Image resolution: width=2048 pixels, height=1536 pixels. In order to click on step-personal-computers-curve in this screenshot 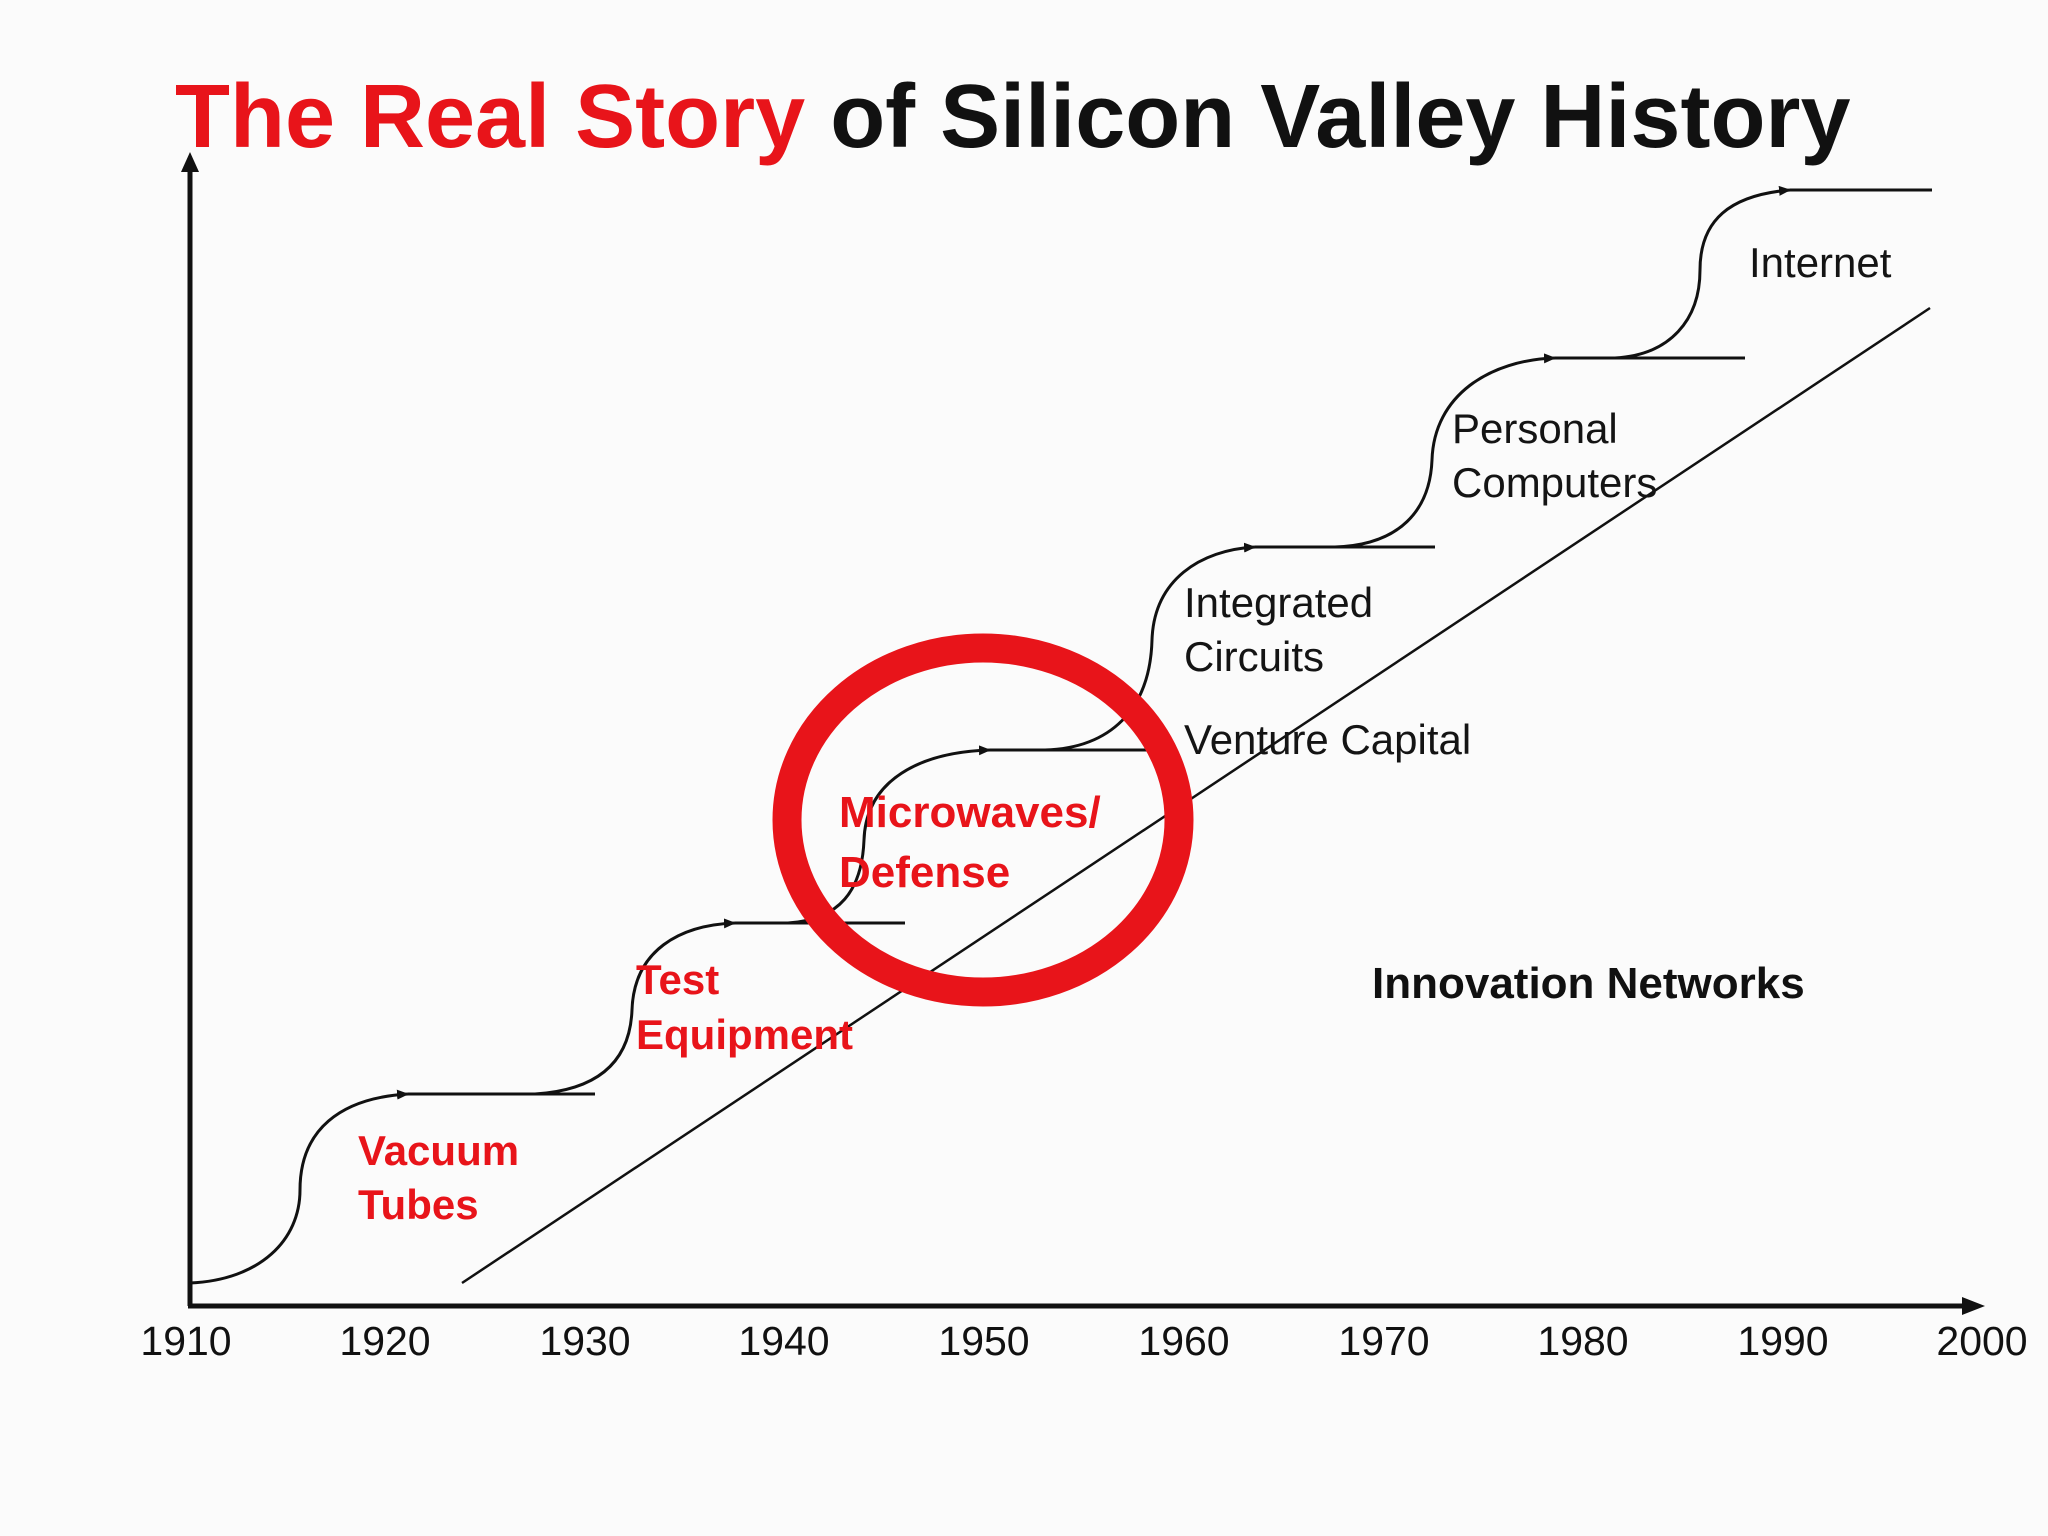, I will do `click(1539, 451)`.